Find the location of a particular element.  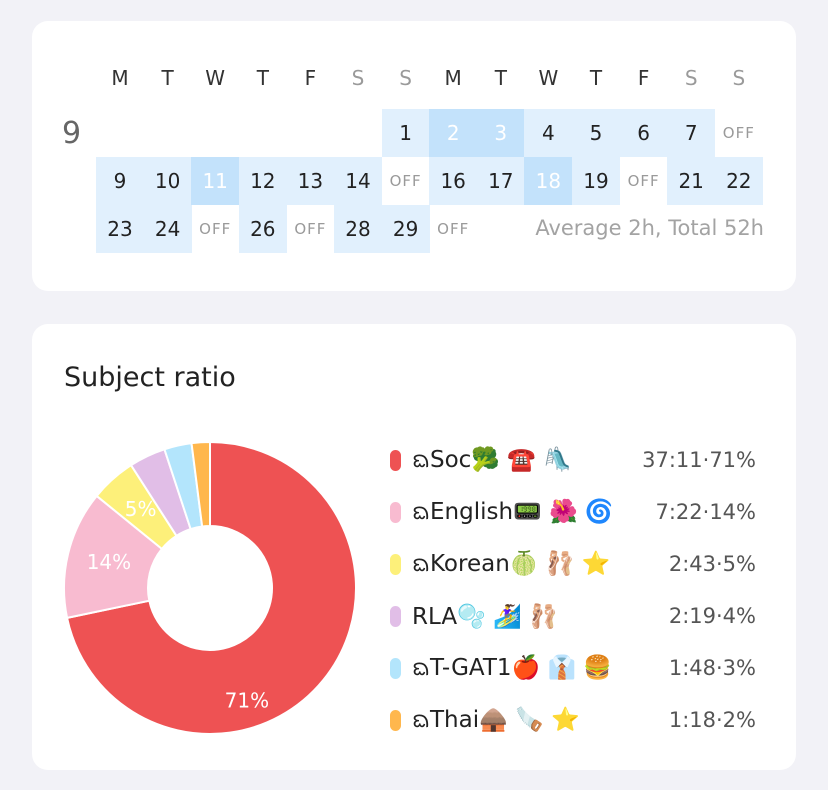

day-cell: 16 is located at coordinates (453, 181).